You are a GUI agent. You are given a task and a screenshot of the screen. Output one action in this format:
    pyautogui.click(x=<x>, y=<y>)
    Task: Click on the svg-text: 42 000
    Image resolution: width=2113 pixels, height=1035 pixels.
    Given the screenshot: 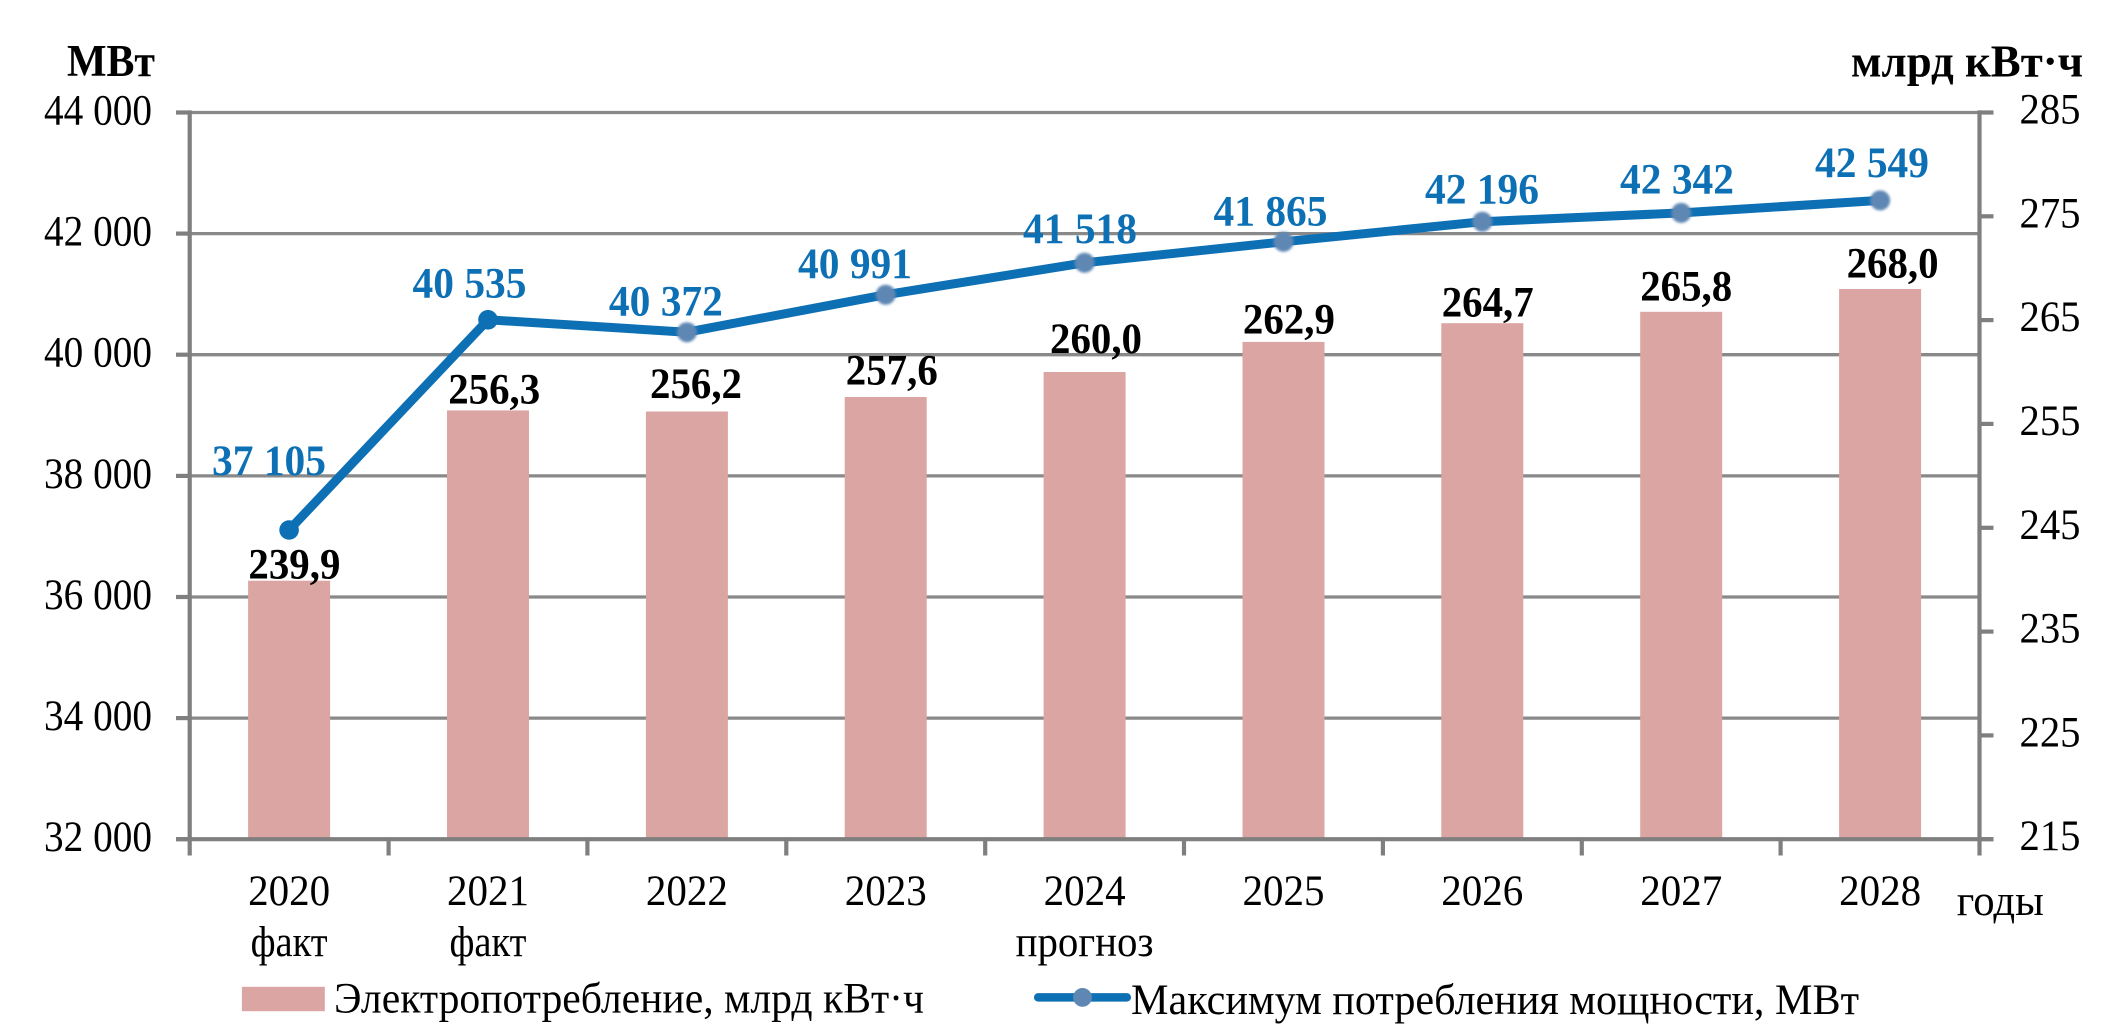 What is the action you would take?
    pyautogui.click(x=98, y=232)
    